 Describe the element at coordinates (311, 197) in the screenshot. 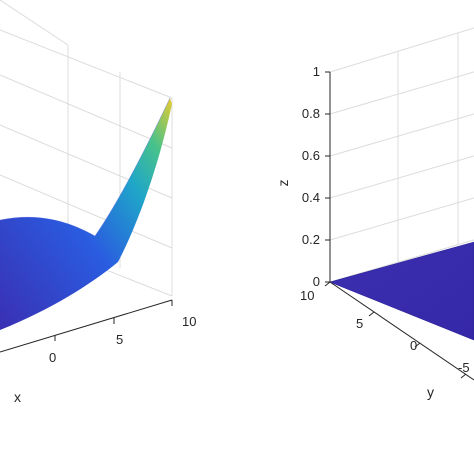

I see `right-z-tick-label: 0.4` at that location.